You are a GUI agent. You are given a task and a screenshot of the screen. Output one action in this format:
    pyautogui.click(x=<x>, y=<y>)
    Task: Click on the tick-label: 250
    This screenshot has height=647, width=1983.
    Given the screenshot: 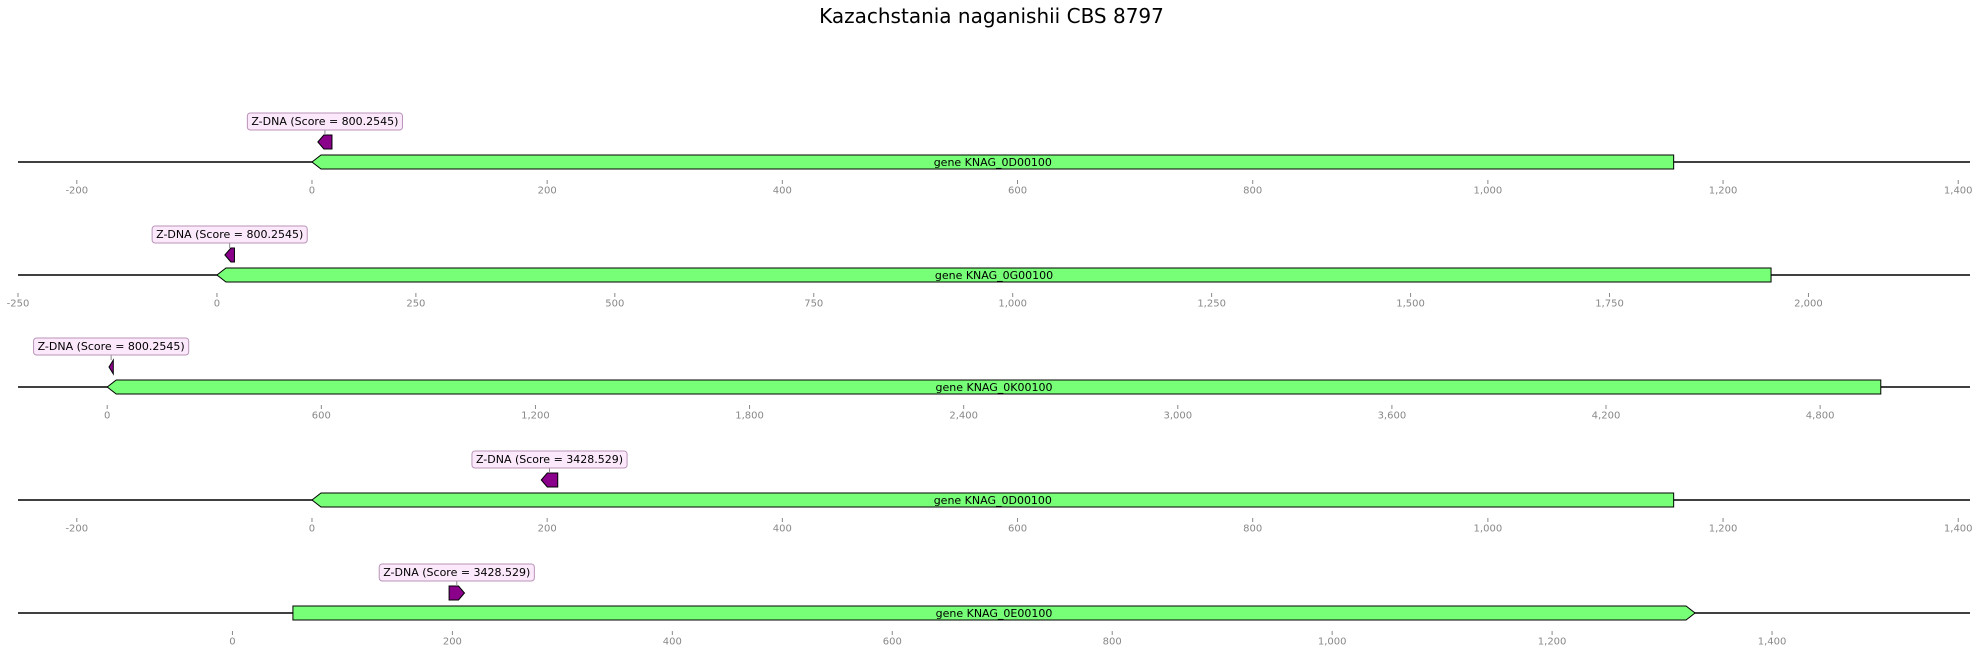 What is the action you would take?
    pyautogui.click(x=415, y=303)
    